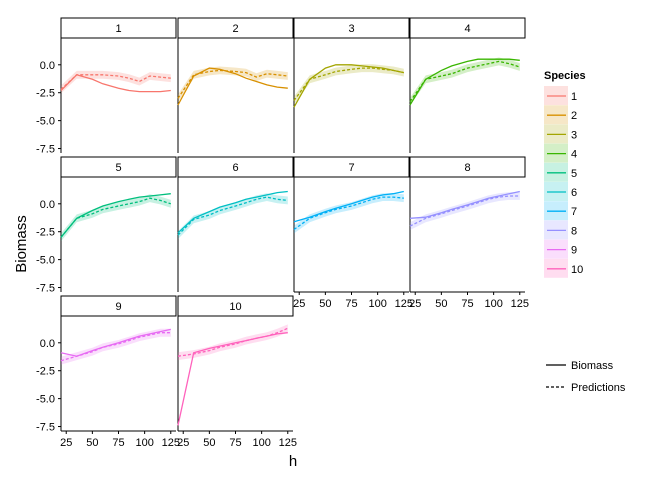 This screenshot has height=480, width=672. What do you see at coordinates (21, 244) in the screenshot?
I see `y-axis-title: Biomass` at bounding box center [21, 244].